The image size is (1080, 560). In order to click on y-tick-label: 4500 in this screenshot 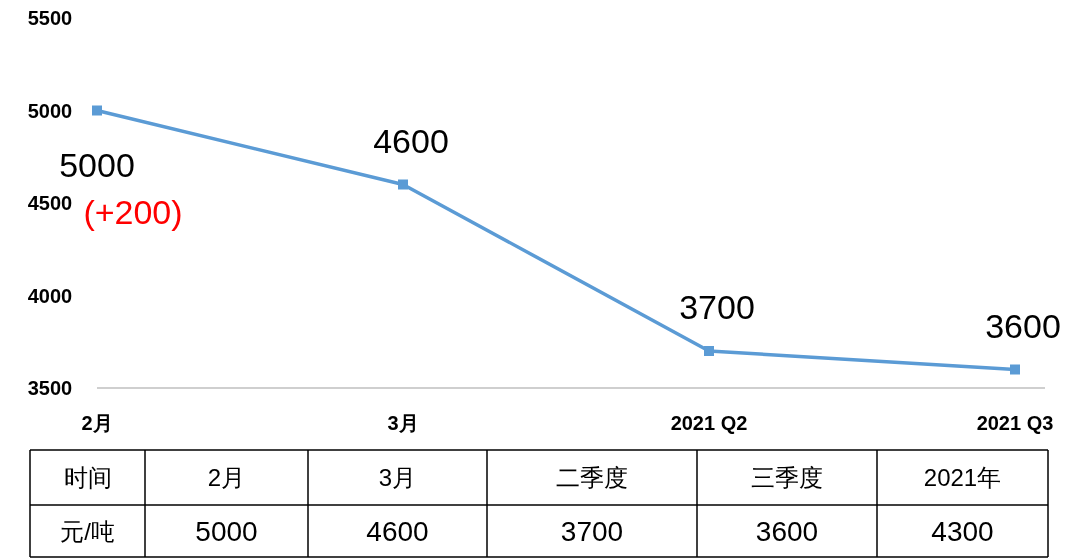, I will do `click(50, 203)`.